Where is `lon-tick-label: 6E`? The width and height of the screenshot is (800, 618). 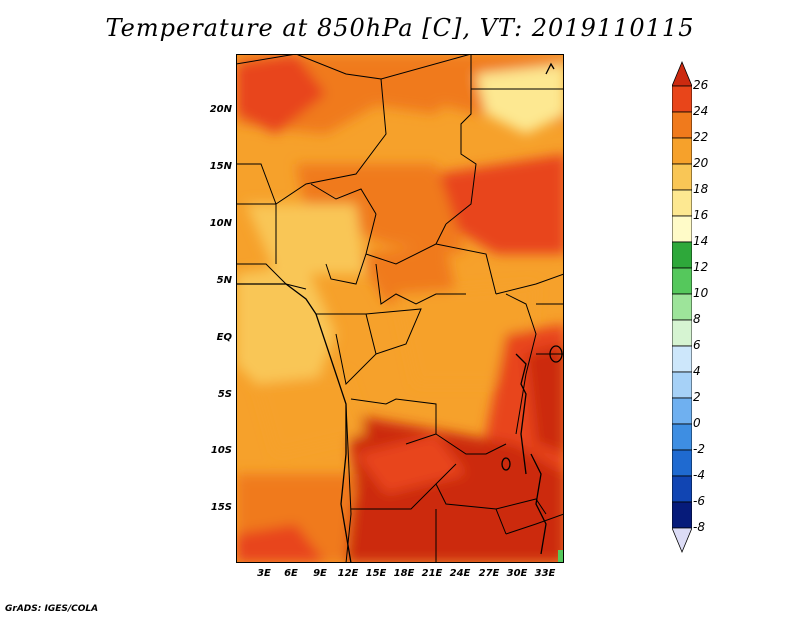 lon-tick-label: 6E is located at coordinates (291, 573).